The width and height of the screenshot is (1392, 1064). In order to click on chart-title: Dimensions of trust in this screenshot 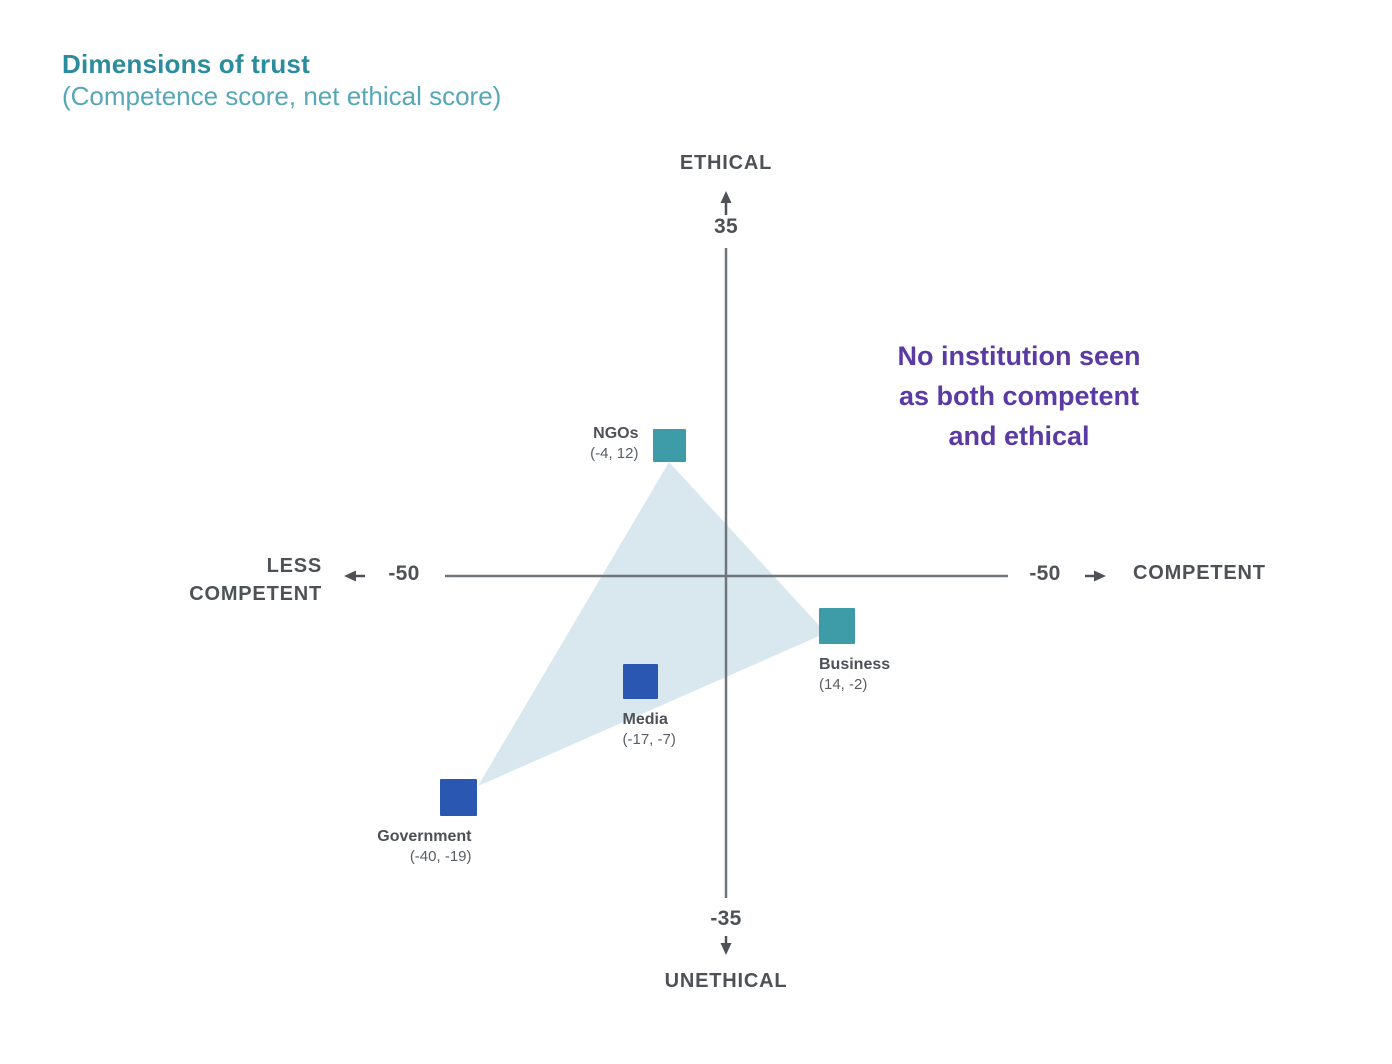, I will do `click(186, 64)`.